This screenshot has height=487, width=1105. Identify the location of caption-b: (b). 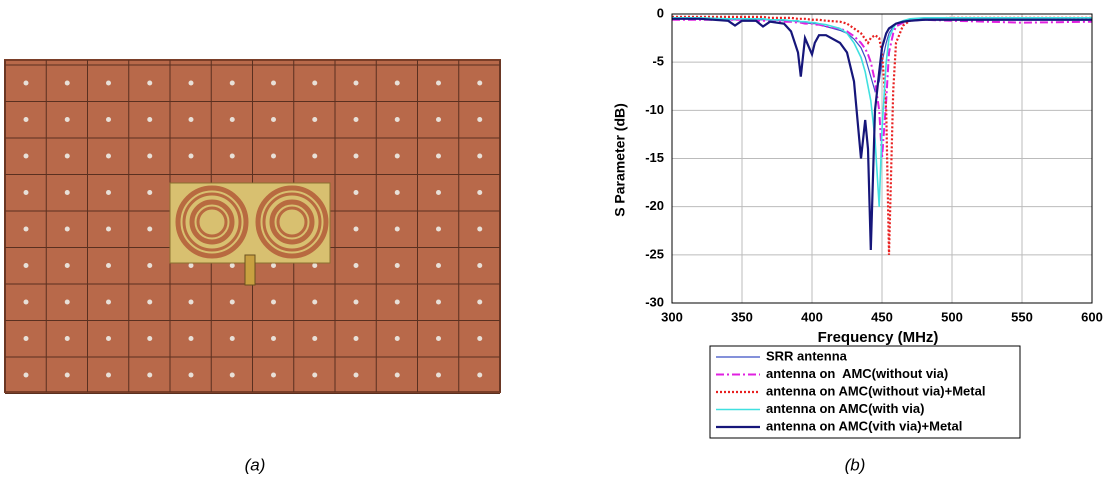
(855, 464).